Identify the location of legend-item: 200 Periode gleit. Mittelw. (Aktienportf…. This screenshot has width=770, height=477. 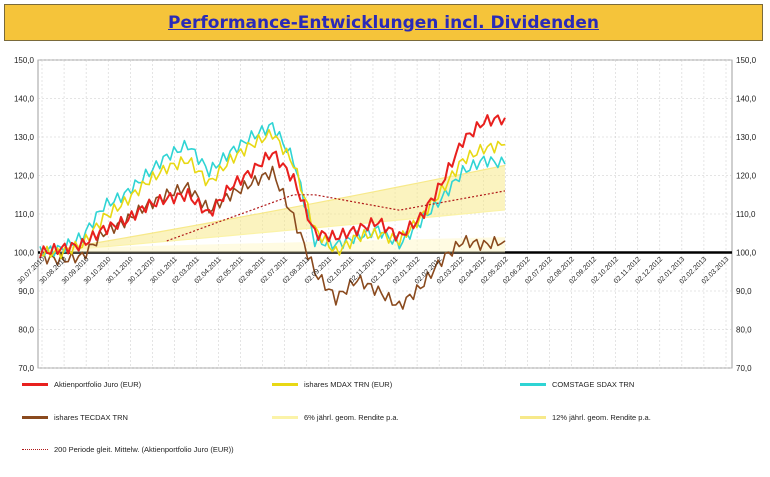
(128, 449).